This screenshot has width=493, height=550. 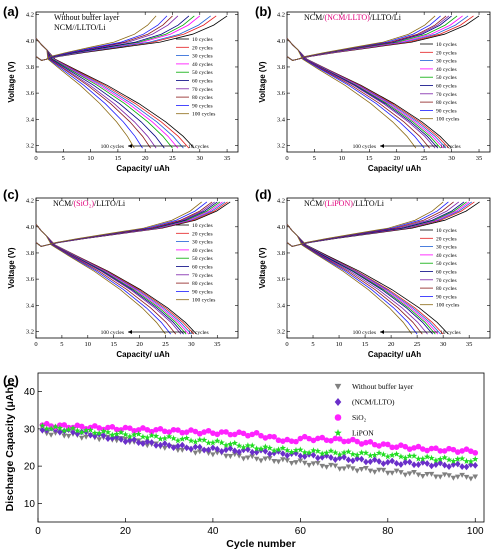 I want to click on y-tick-label: 3.2, so click(x=281, y=145).